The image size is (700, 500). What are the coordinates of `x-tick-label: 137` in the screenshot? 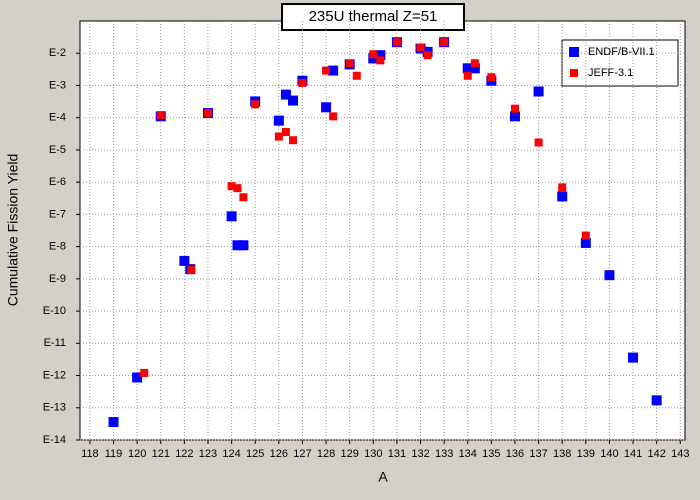 It's located at (538, 454).